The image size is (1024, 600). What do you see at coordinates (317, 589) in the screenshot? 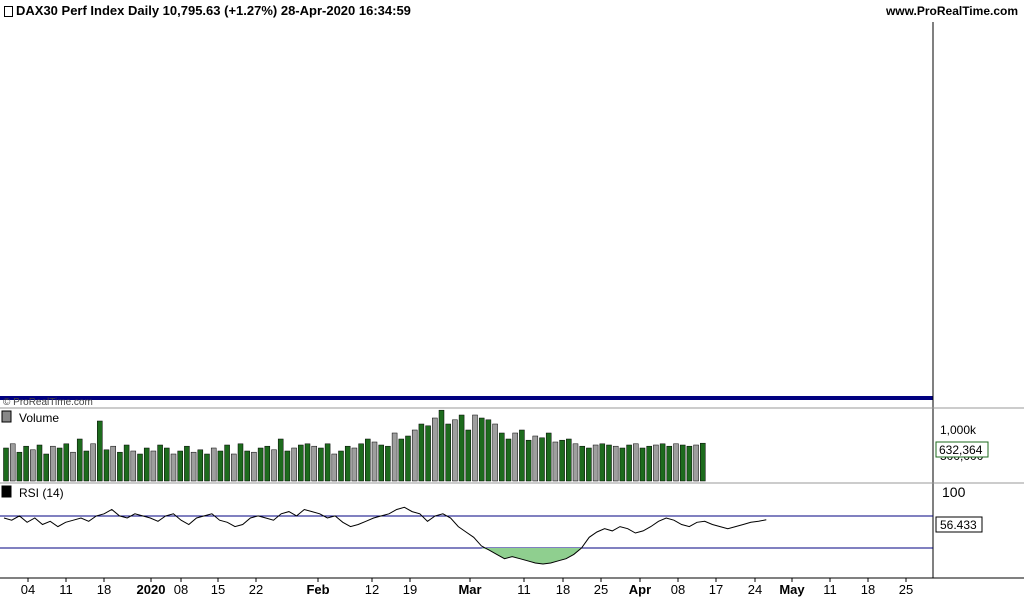
I see `x-tick-label: Feb` at bounding box center [317, 589].